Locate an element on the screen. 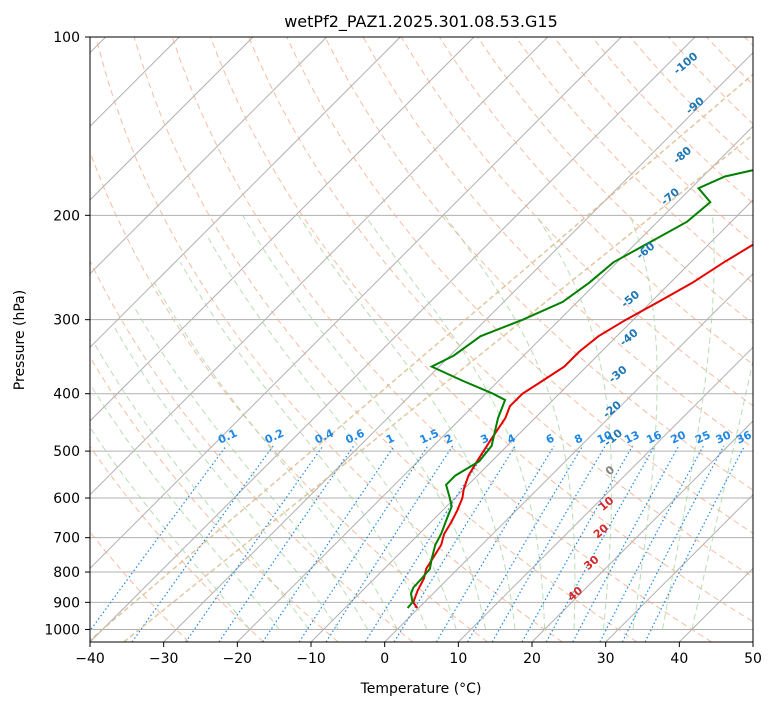 Image resolution: width=775 pixels, height=708 pixels. y-tick-label: 1000 is located at coordinates (62, 630).